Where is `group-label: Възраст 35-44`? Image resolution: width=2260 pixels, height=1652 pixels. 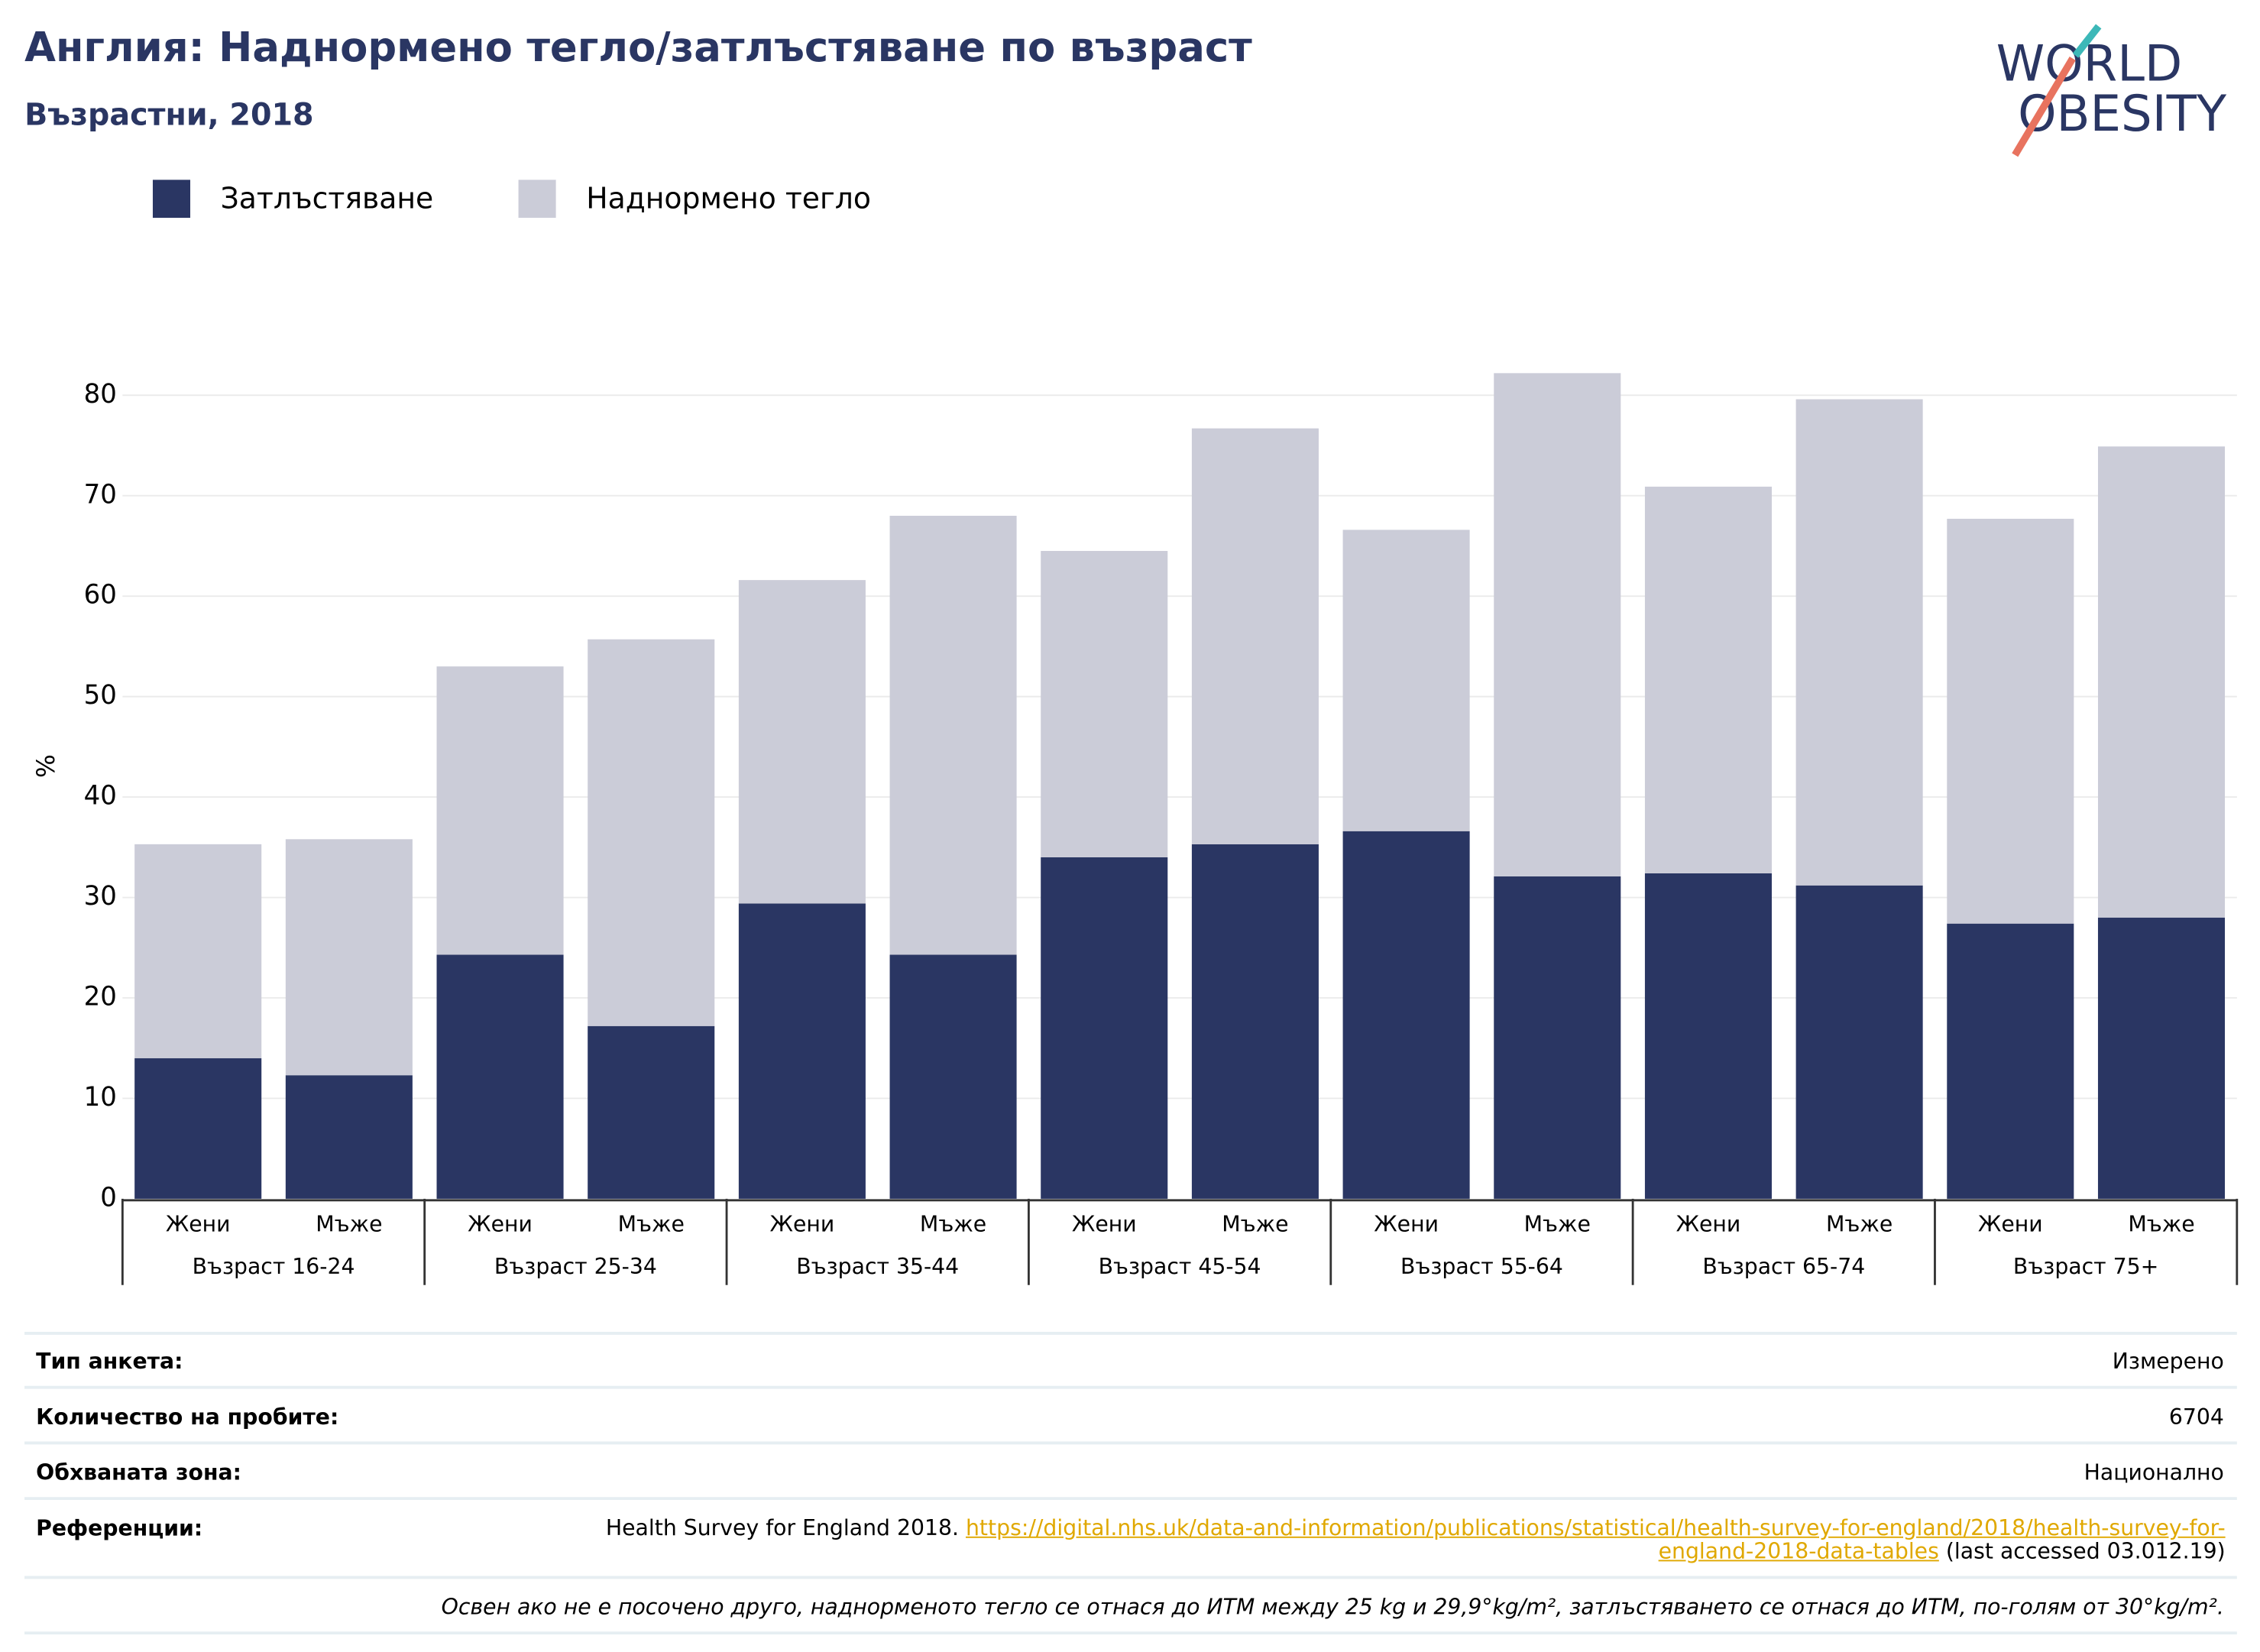
group-label: Възраст 35-44 is located at coordinates (877, 1266).